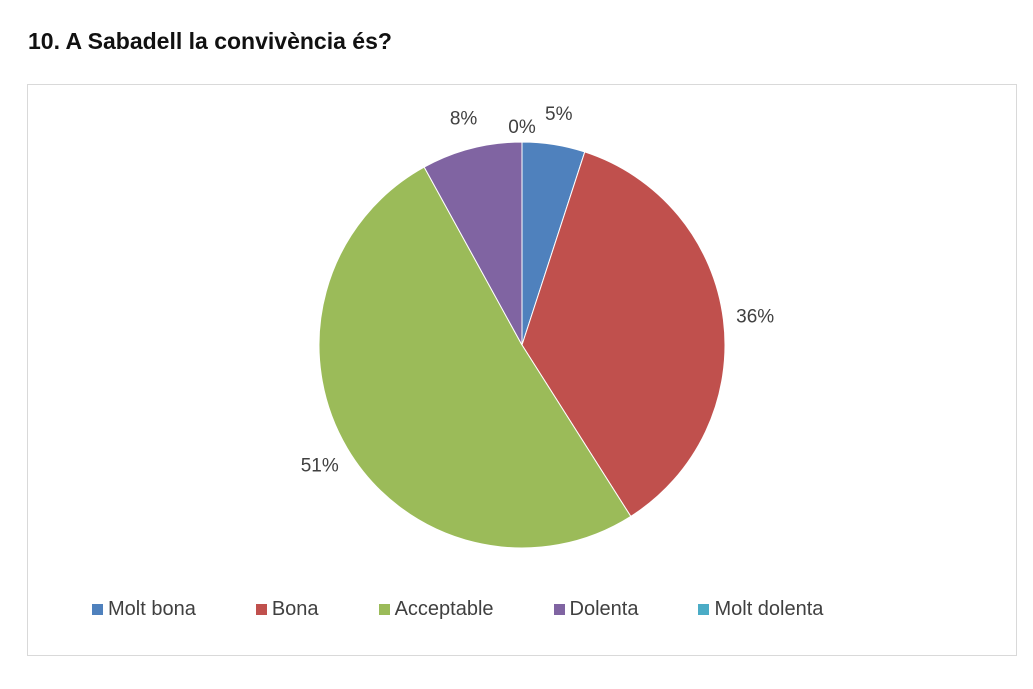 The image size is (1033, 689). I want to click on data-label: 5%, so click(559, 114).